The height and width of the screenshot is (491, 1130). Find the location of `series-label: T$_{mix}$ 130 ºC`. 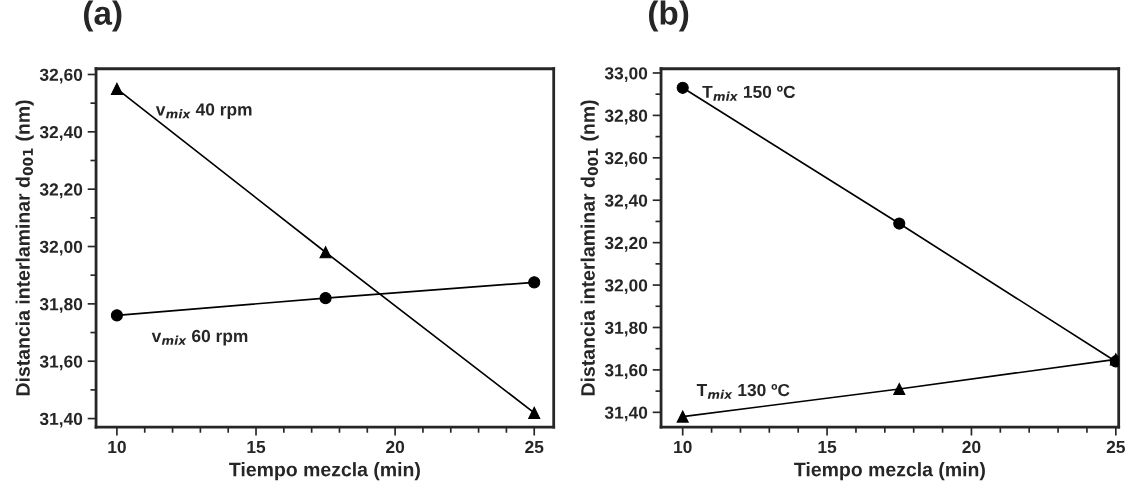

series-label: T$_{mix}$ 130 ºC is located at coordinates (743, 391).